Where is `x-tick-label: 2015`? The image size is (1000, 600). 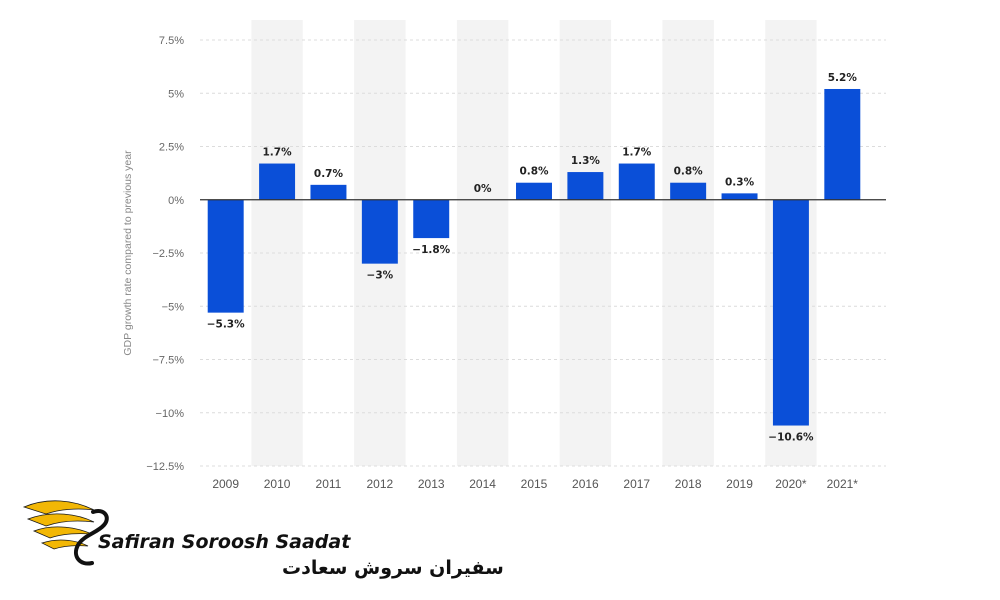
x-tick-label: 2015 is located at coordinates (534, 484).